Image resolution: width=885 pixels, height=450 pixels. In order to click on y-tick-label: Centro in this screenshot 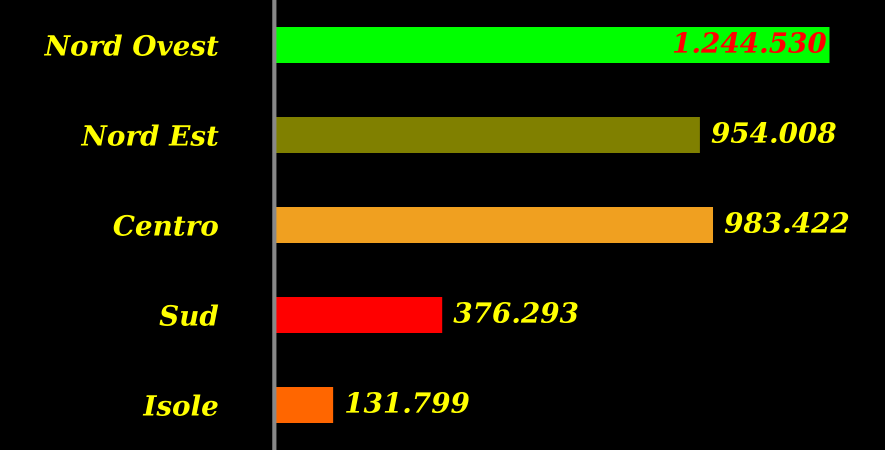, I will do `click(166, 225)`.